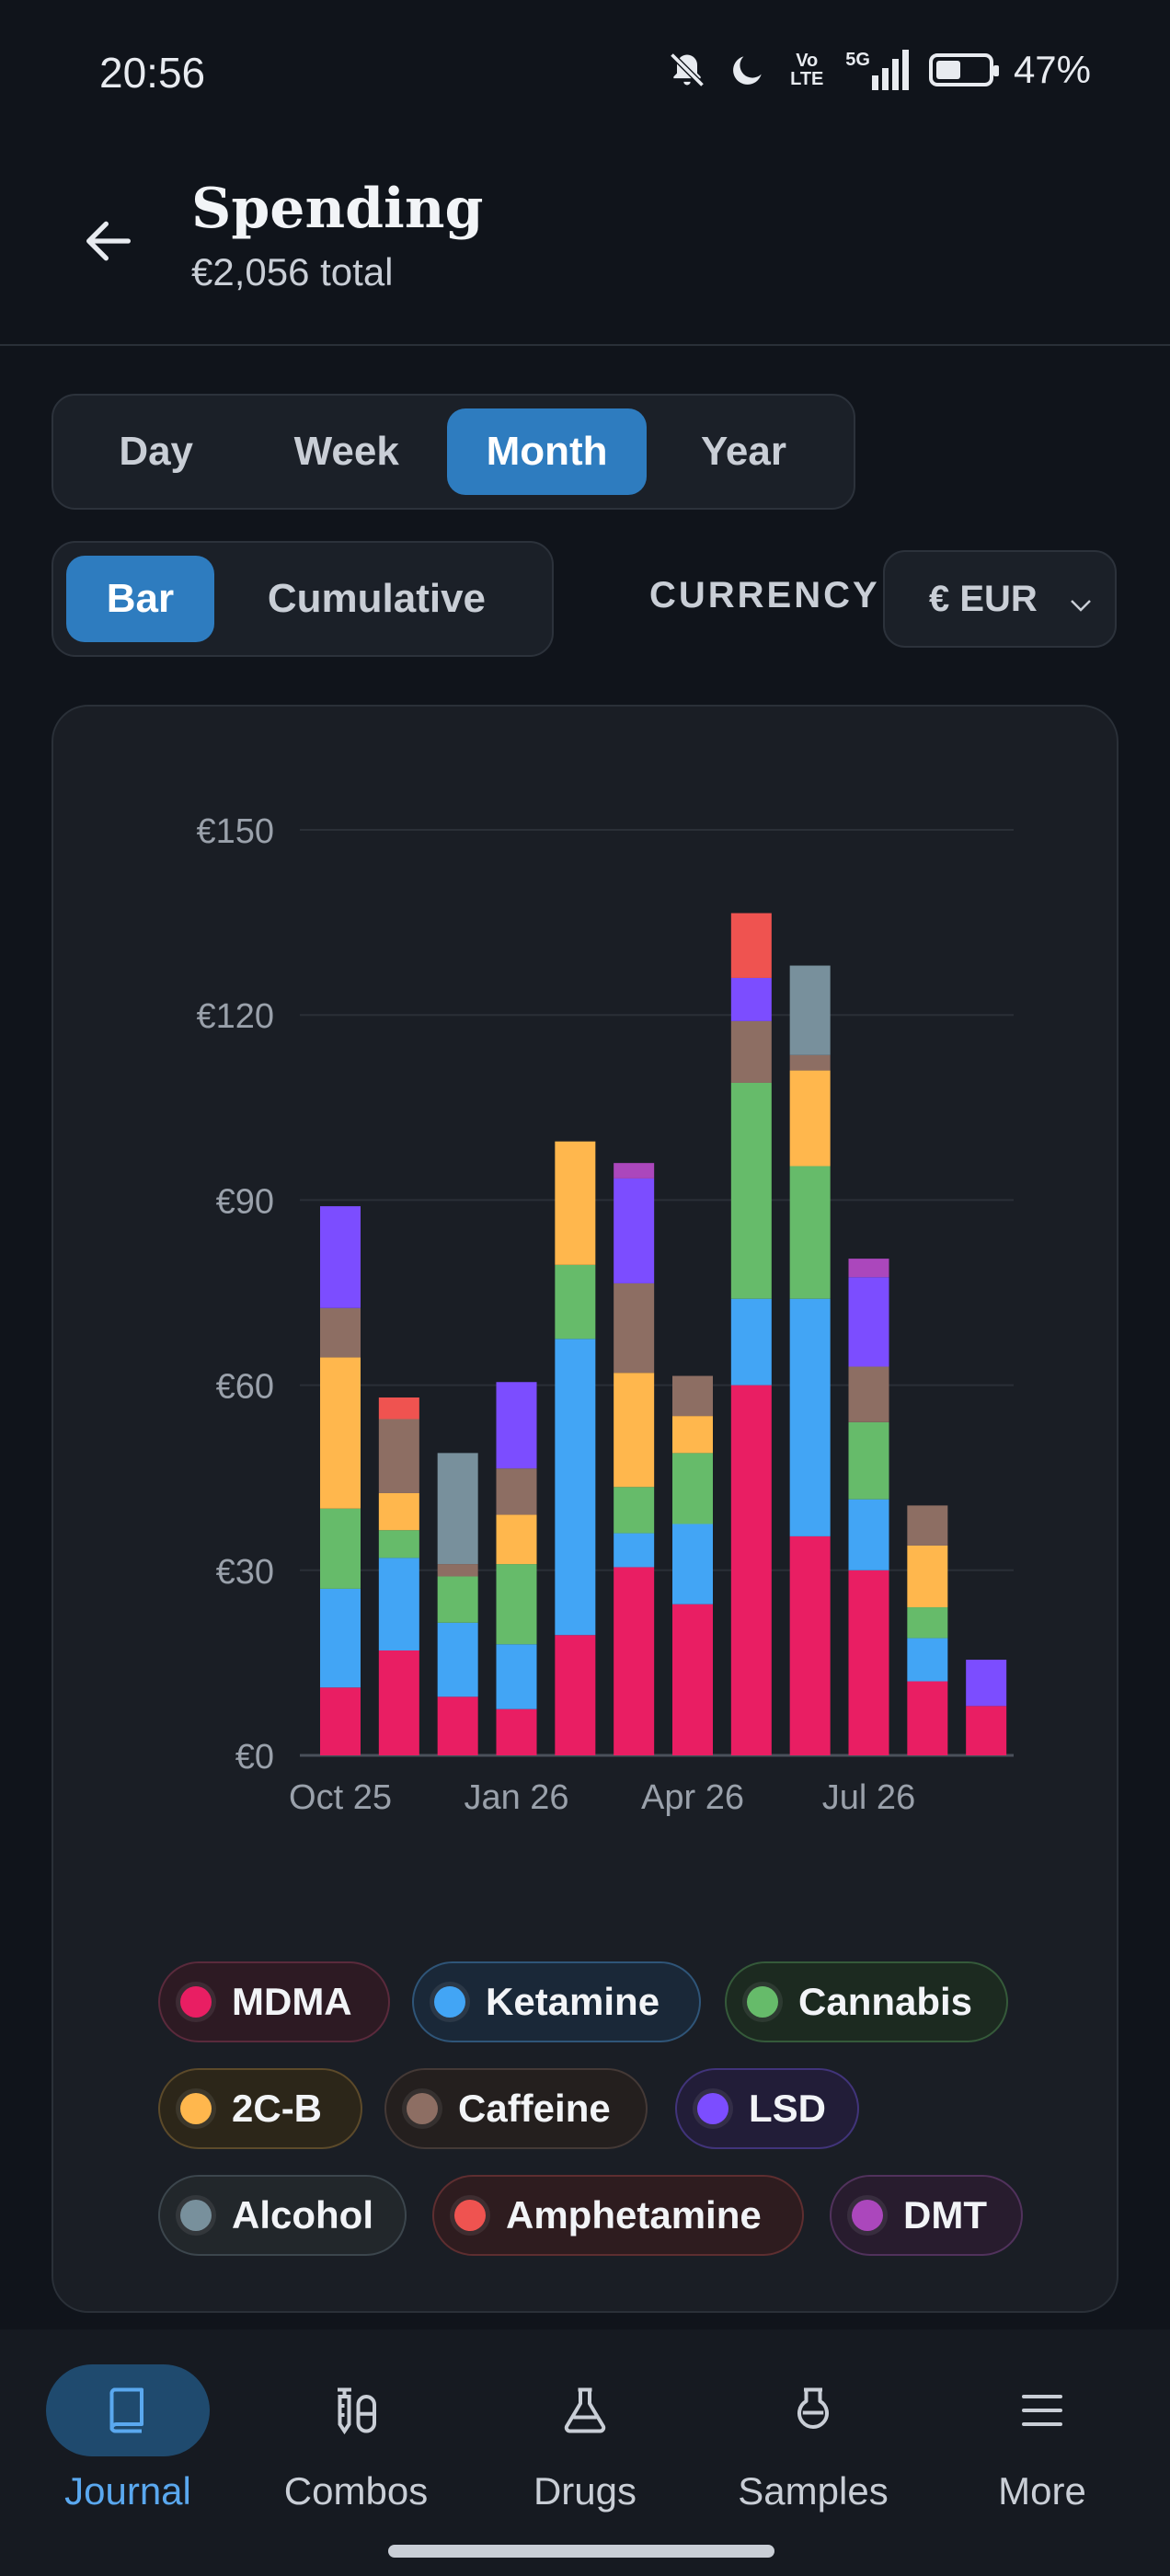  What do you see at coordinates (337, 209) in the screenshot?
I see `page-title: Spending` at bounding box center [337, 209].